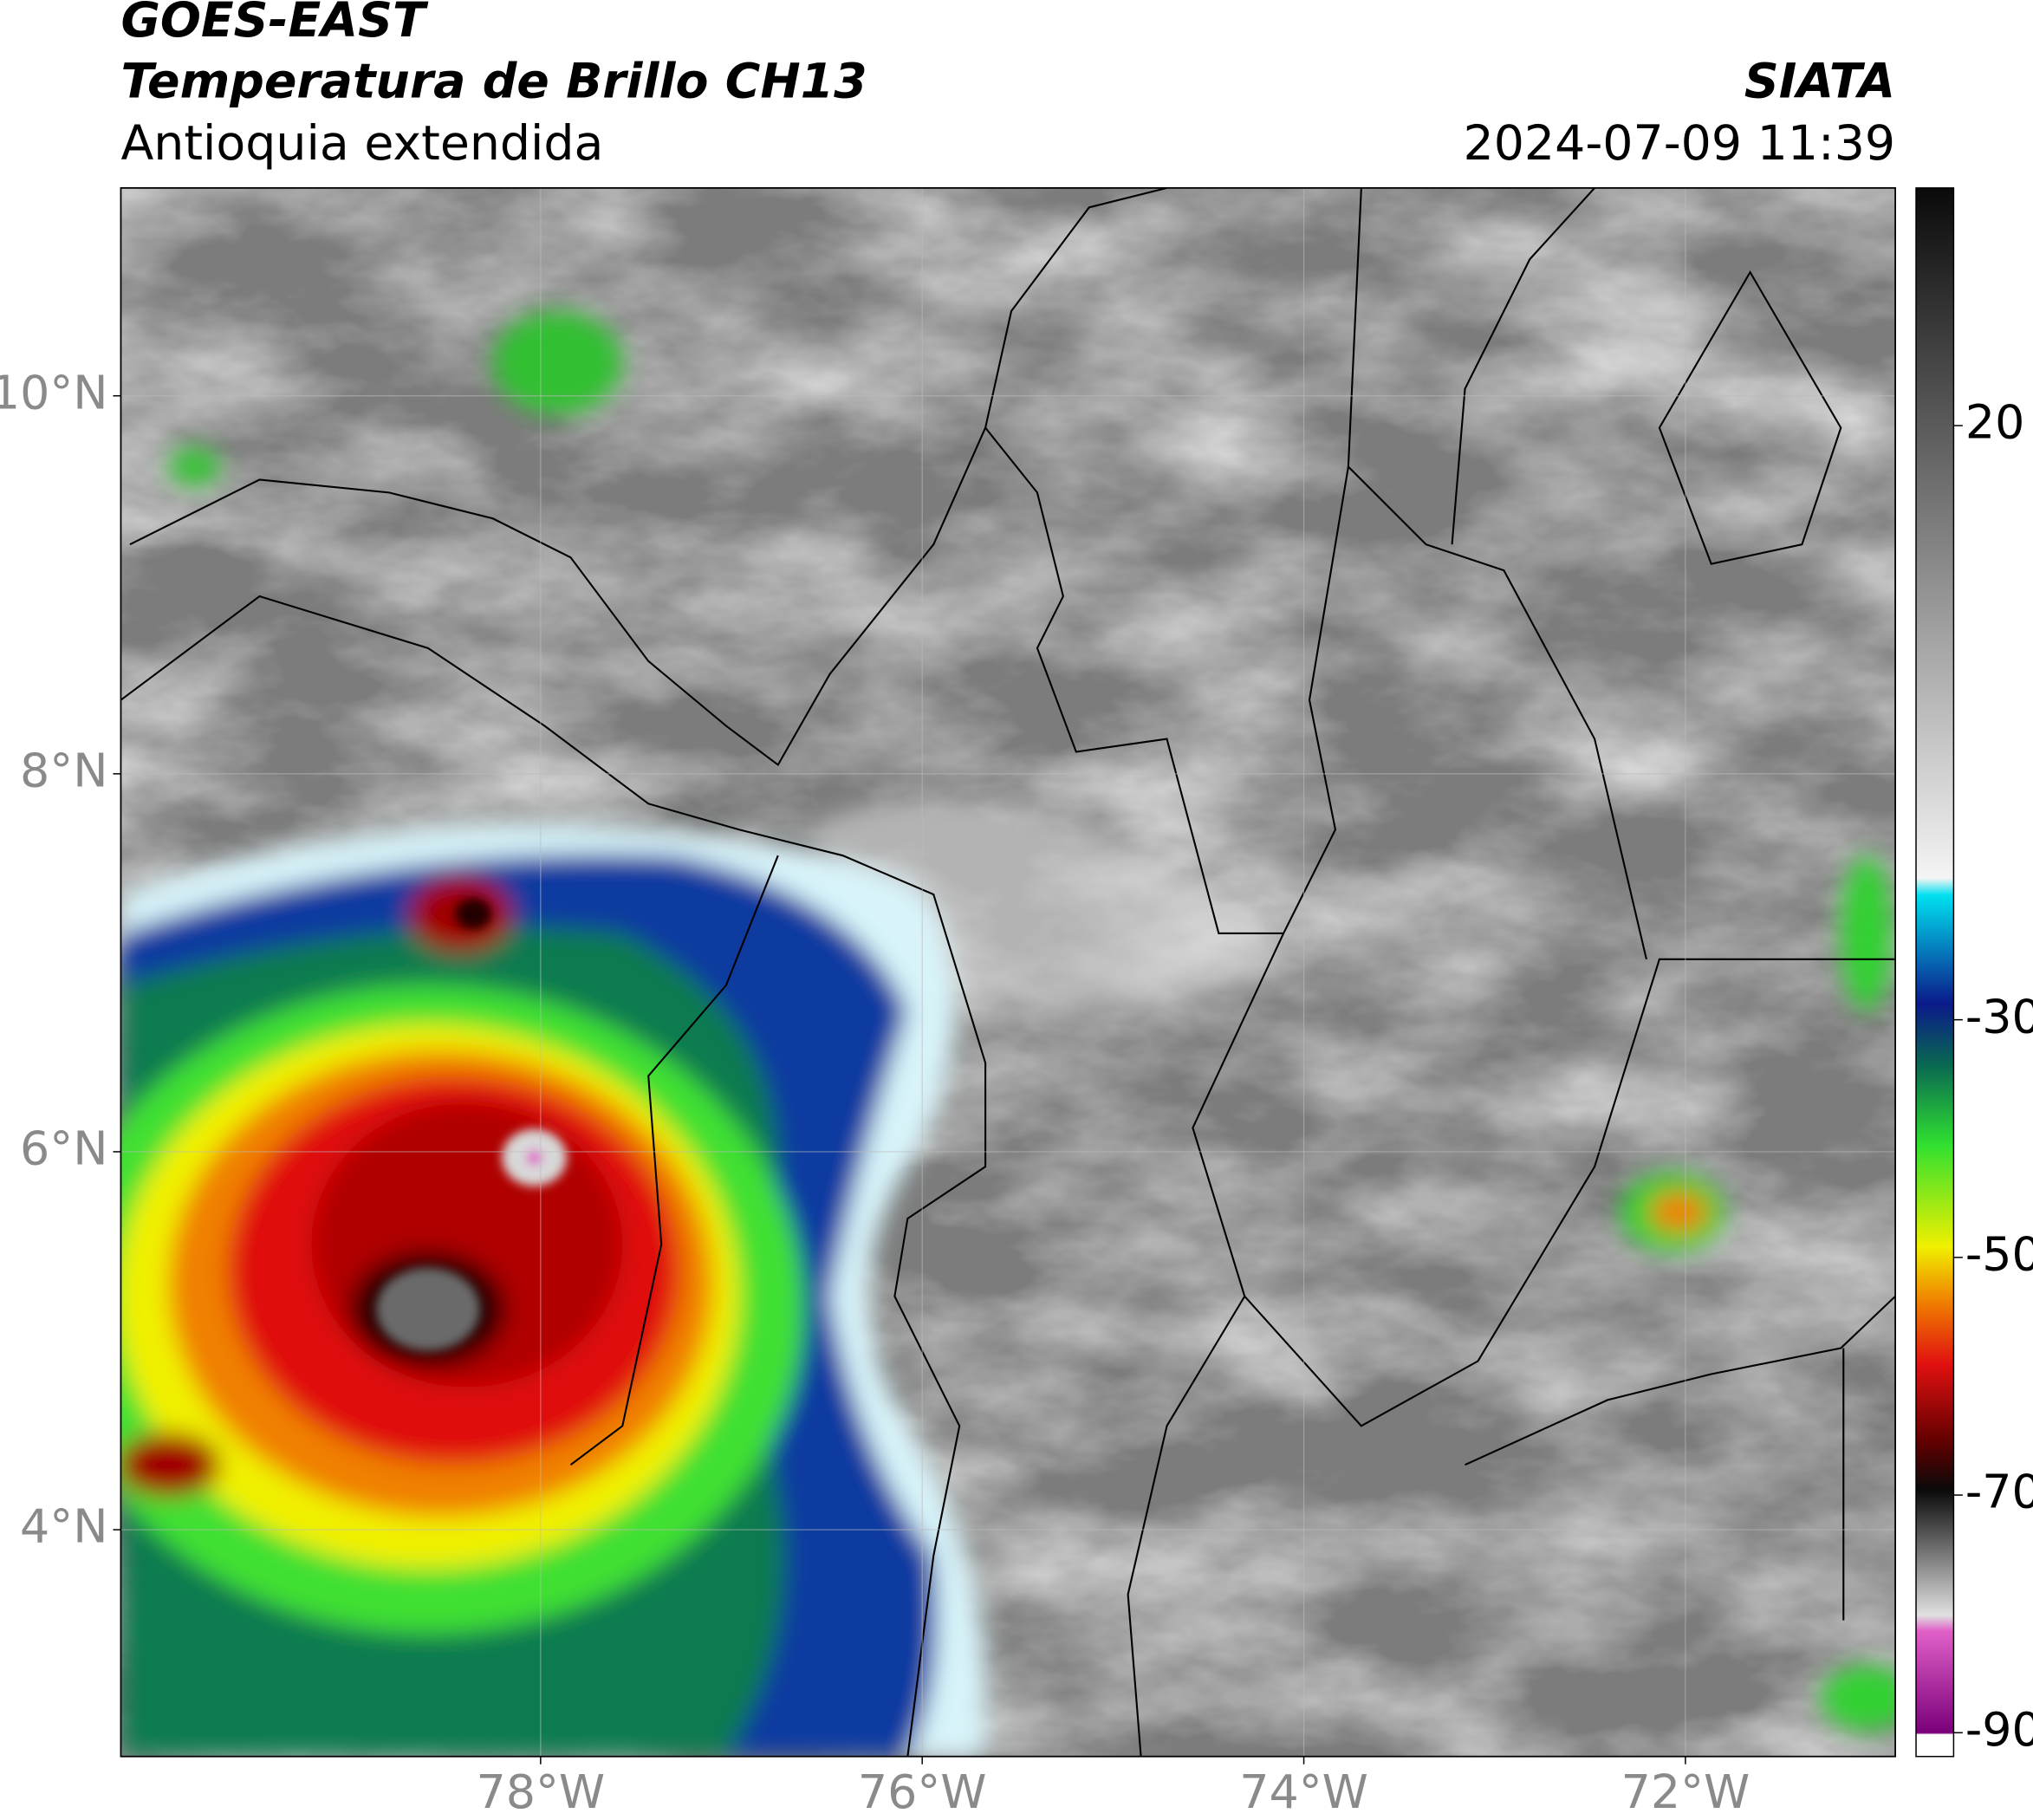 The image size is (2033, 1820). Describe the element at coordinates (1680, 144) in the screenshot. I see `timestamp: 2024-07-09 11:39` at that location.